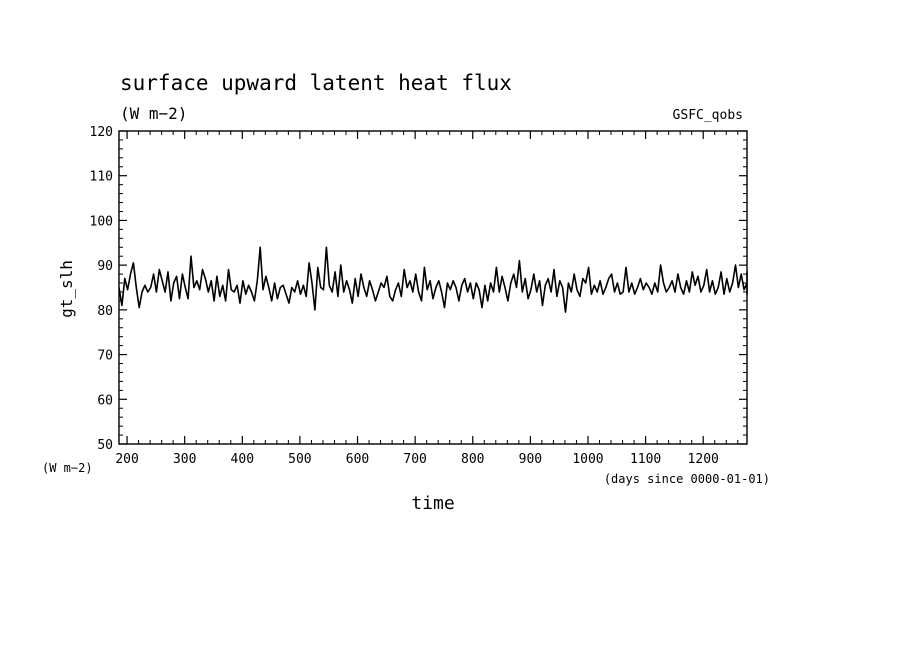  What do you see at coordinates (414, 459) in the screenshot?
I see `x-tick-label: 700` at bounding box center [414, 459].